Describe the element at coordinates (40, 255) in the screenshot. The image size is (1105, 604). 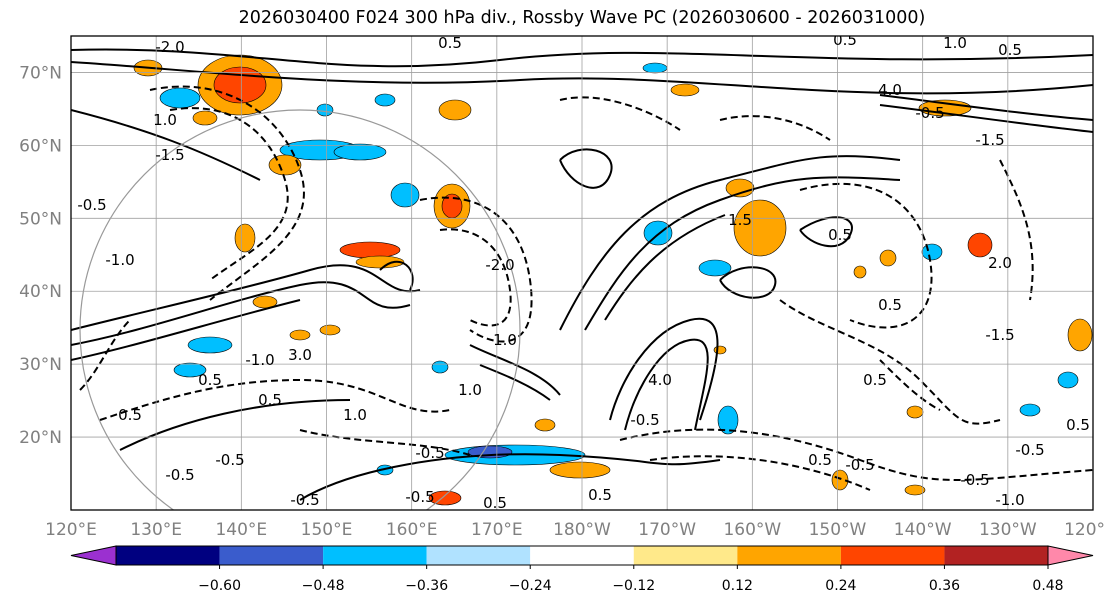
I see `latitude-labels: 70°N 60°N 50°N 40°N 30°N 20°N` at that location.